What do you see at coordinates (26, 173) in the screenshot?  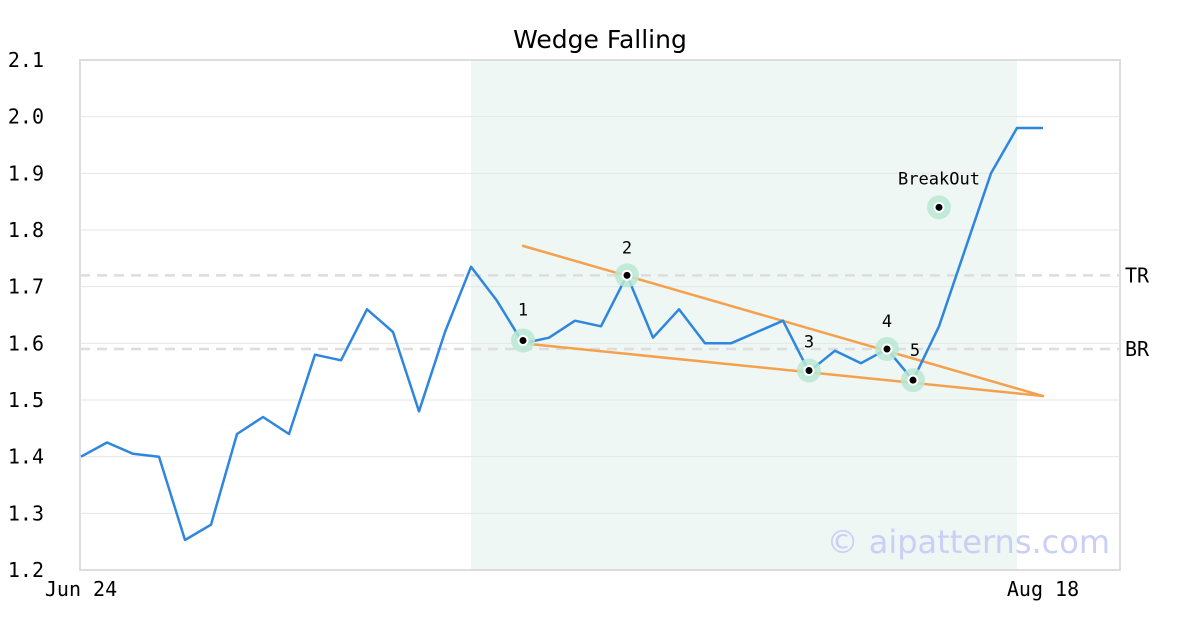 I see `y-tick-label: 1.9` at bounding box center [26, 173].